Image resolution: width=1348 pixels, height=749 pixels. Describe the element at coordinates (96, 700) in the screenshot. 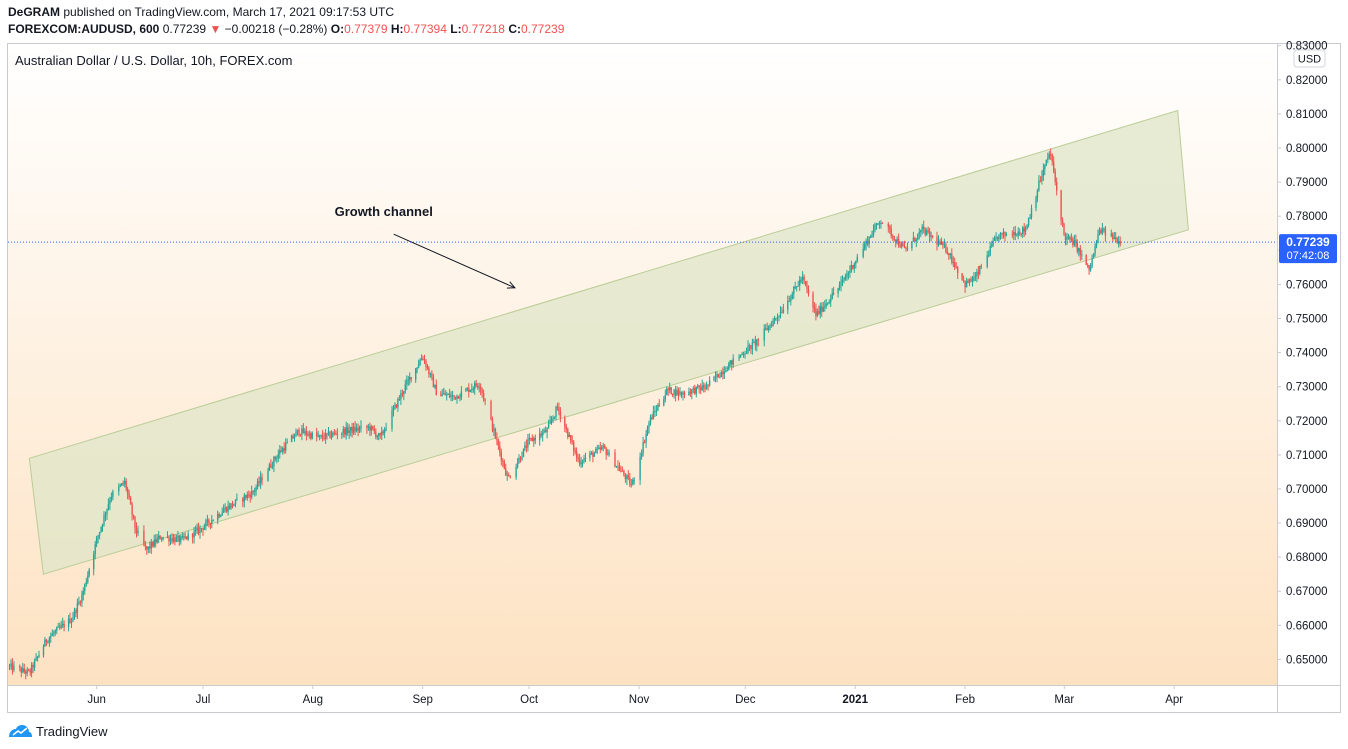

I see `x-tick-label: Jun` at that location.